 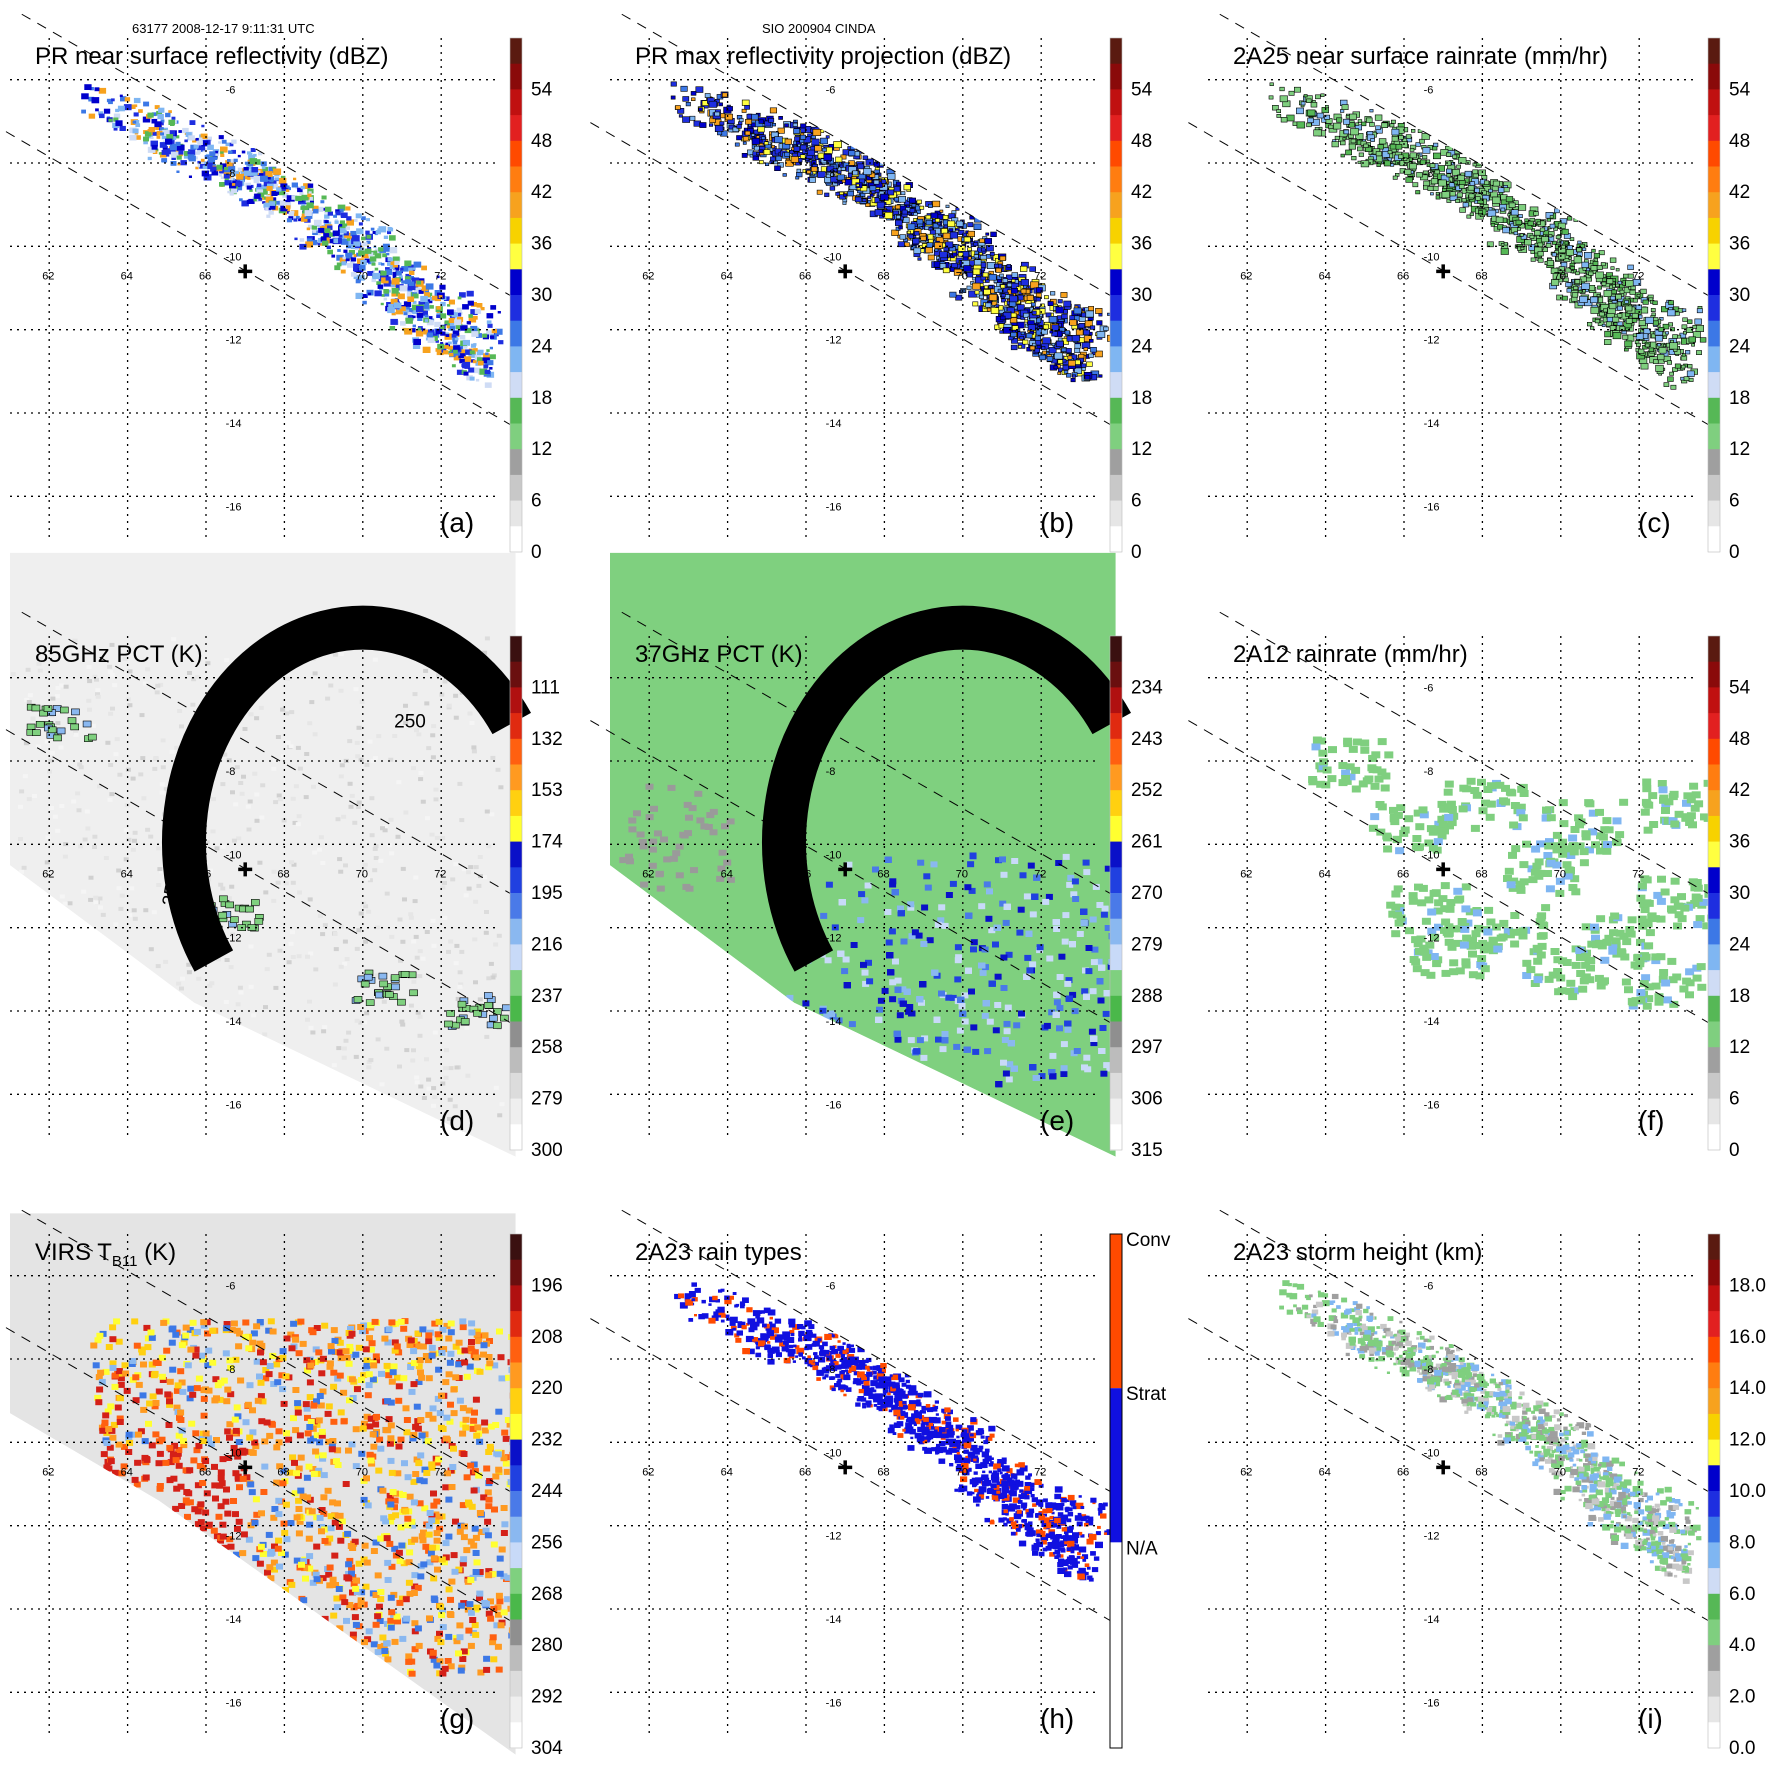 What do you see at coordinates (547, 1337) in the screenshot?
I see `colorbar-label: 208` at bounding box center [547, 1337].